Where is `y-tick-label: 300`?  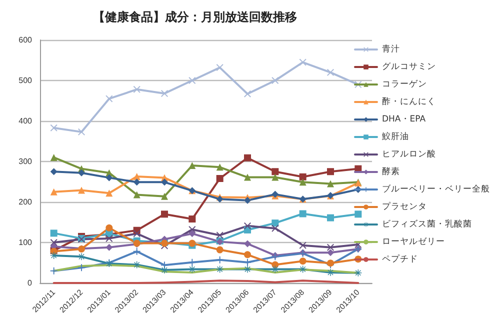
y-tick-label: 300 is located at coordinates (25, 161).